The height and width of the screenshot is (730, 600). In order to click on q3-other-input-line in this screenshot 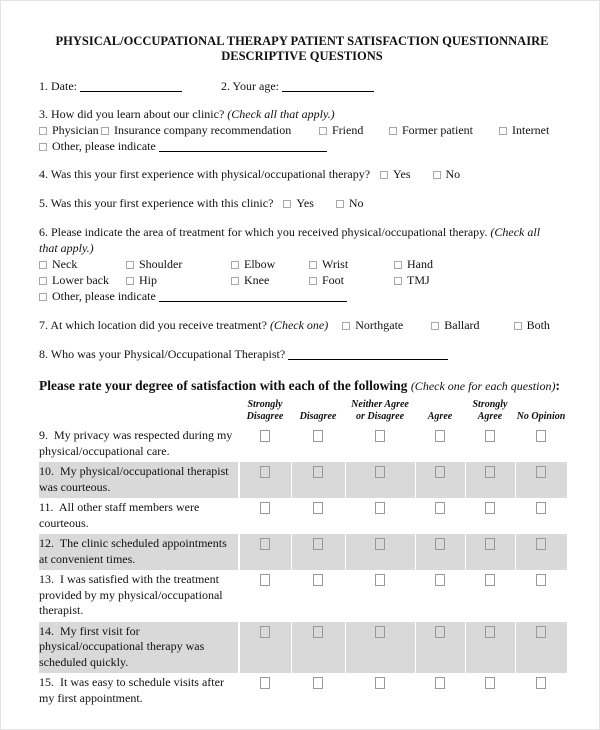, I will do `click(242, 146)`.